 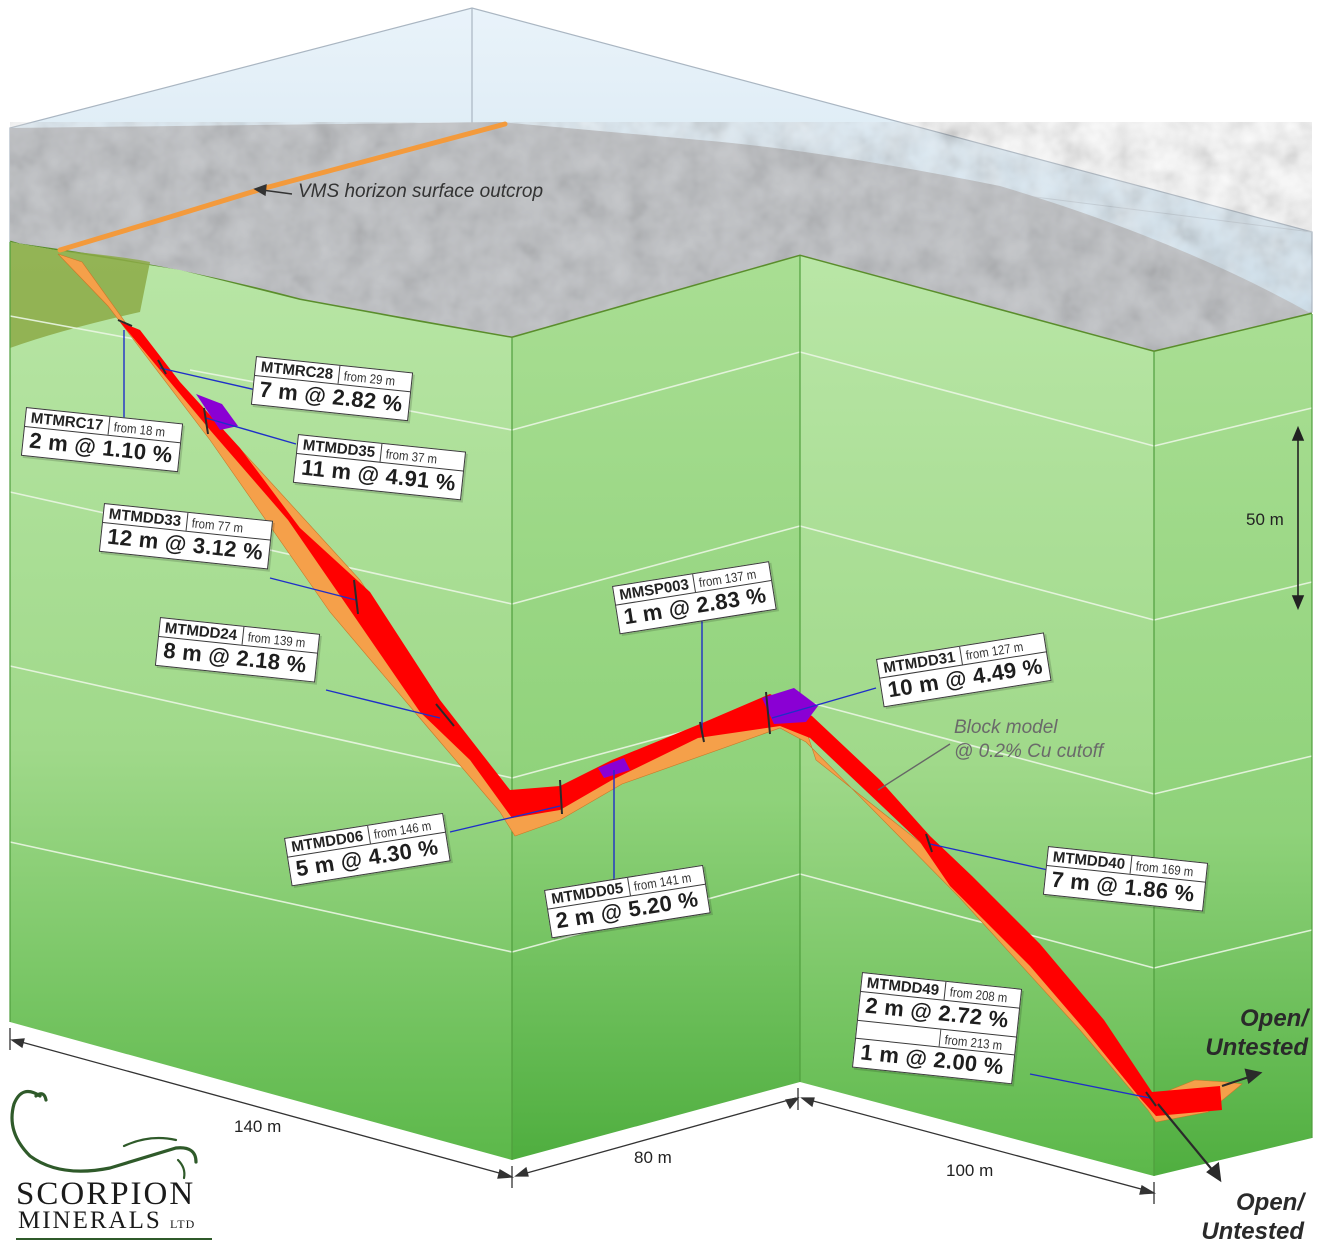 I want to click on dimension-100m: 100 m, so click(x=970, y=1170).